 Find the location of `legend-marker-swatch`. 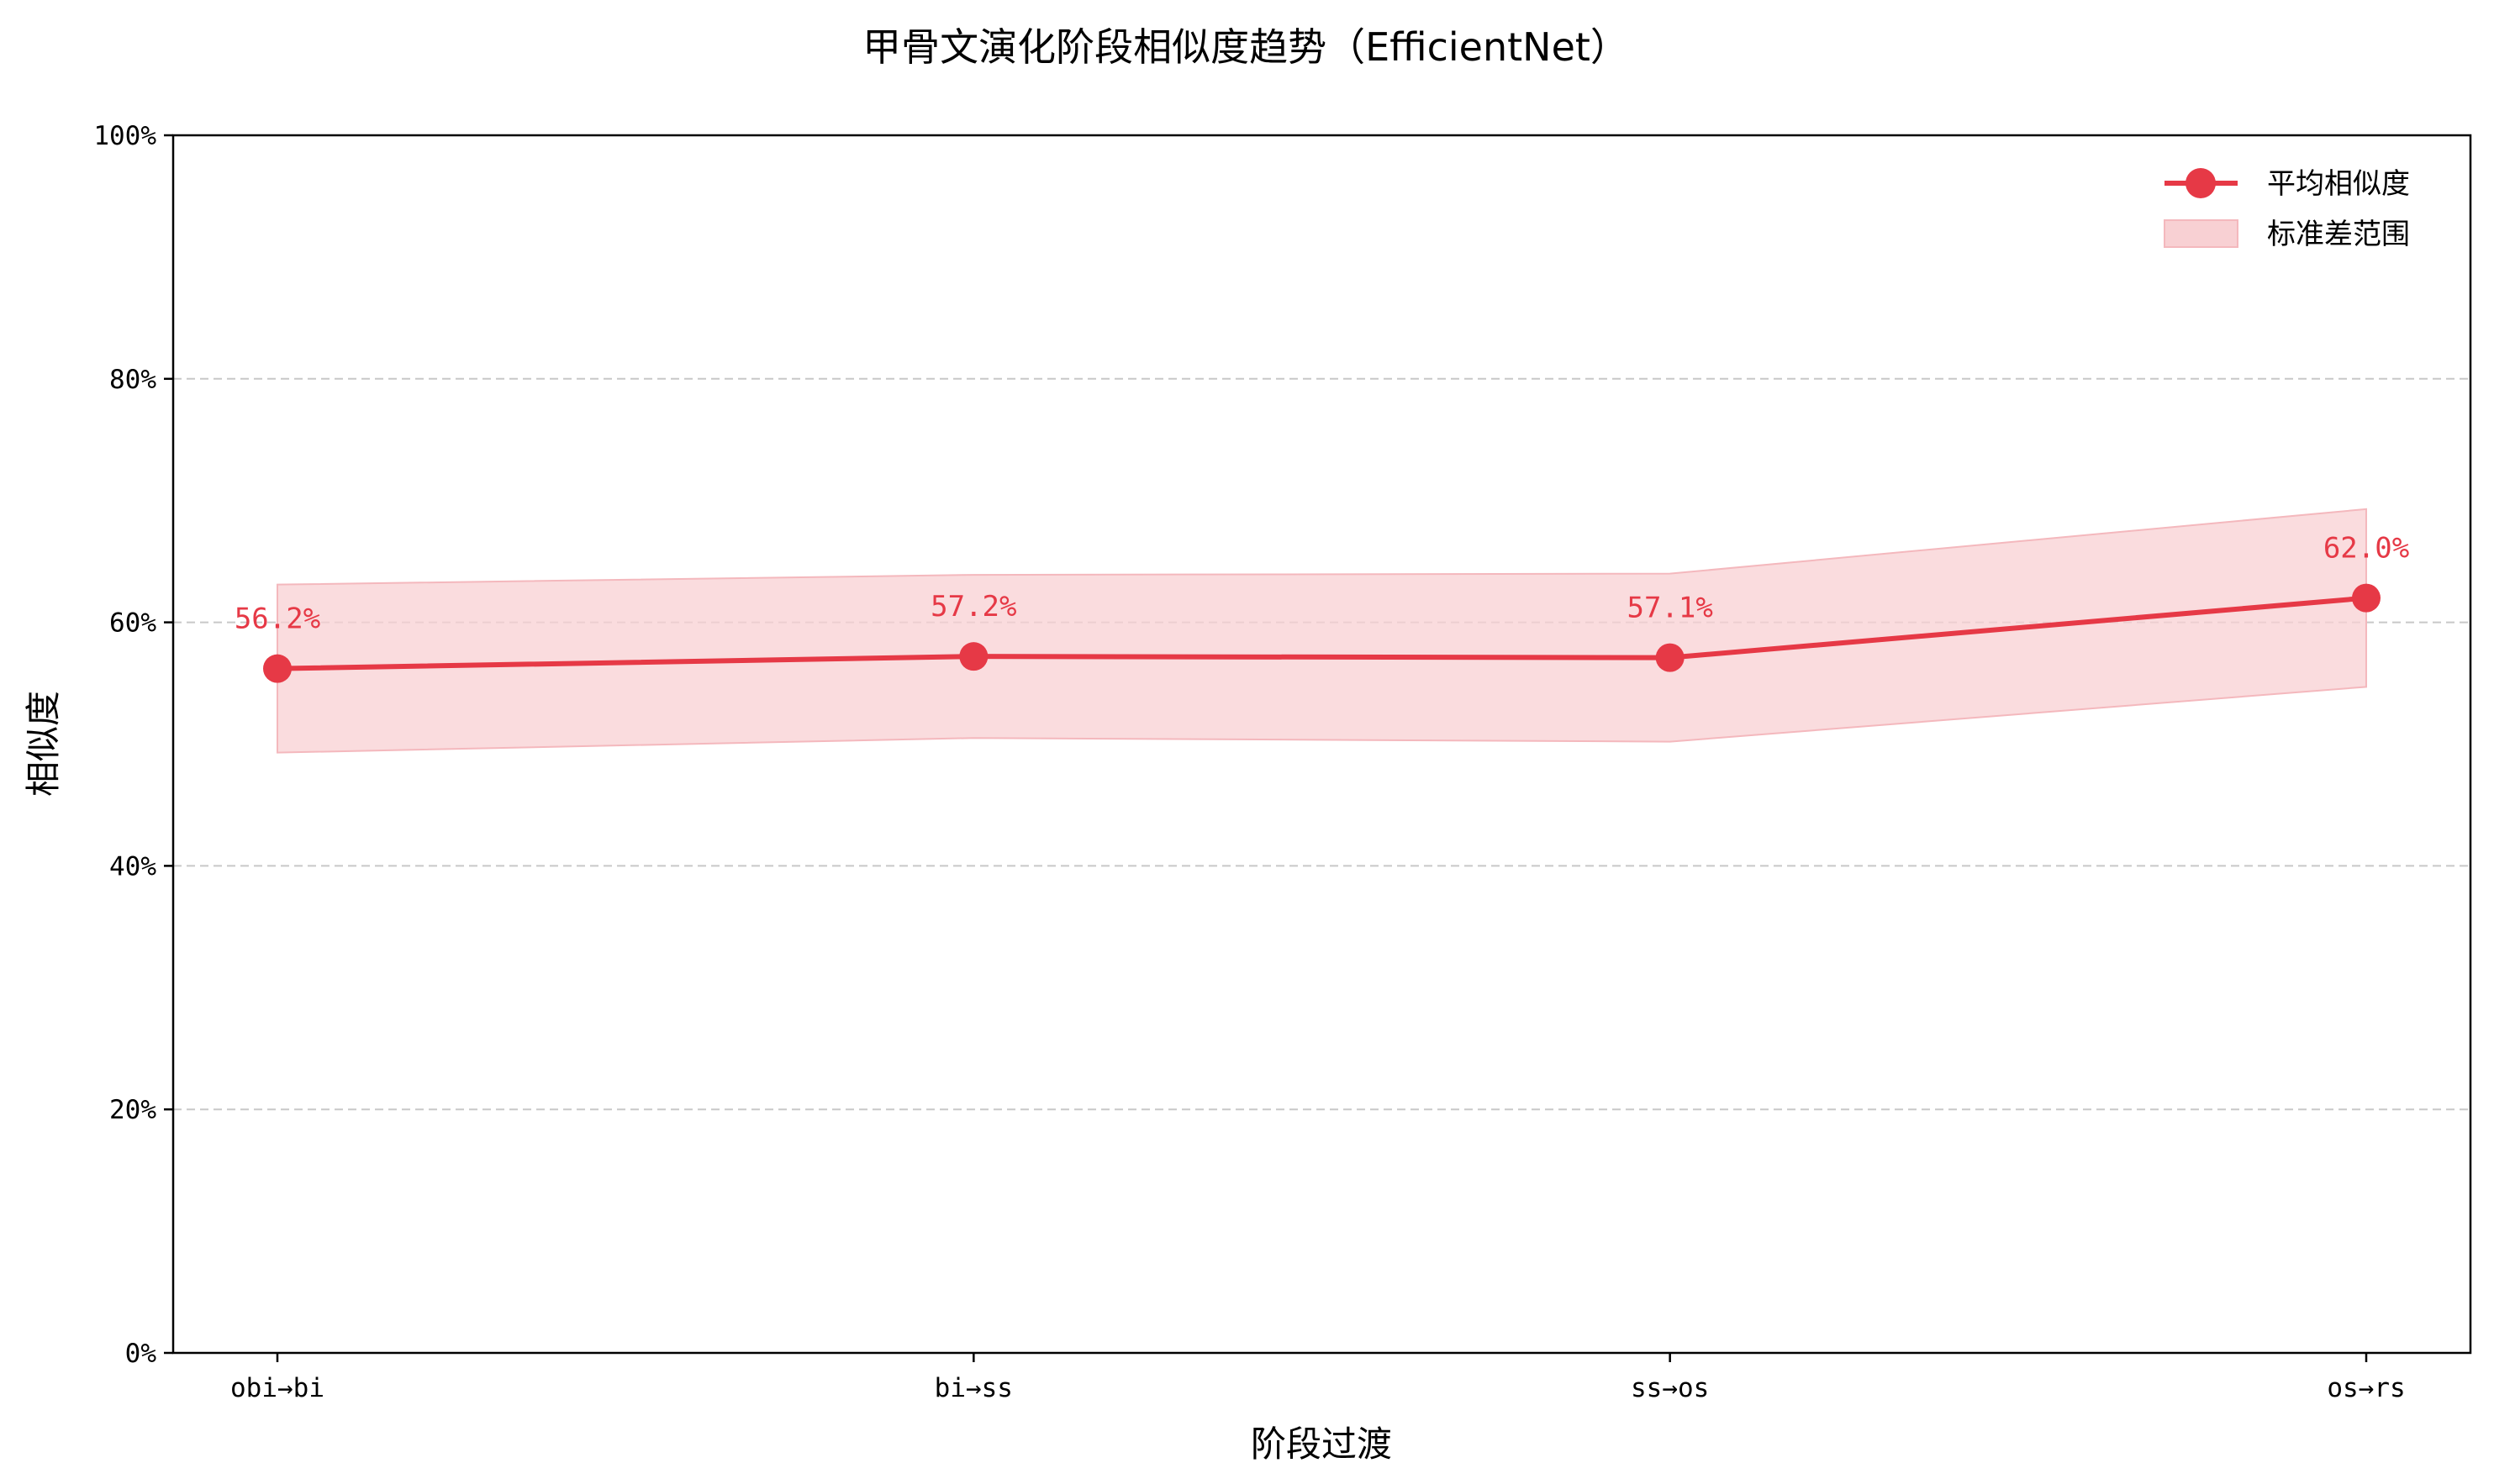

legend-marker-swatch is located at coordinates (2201, 183).